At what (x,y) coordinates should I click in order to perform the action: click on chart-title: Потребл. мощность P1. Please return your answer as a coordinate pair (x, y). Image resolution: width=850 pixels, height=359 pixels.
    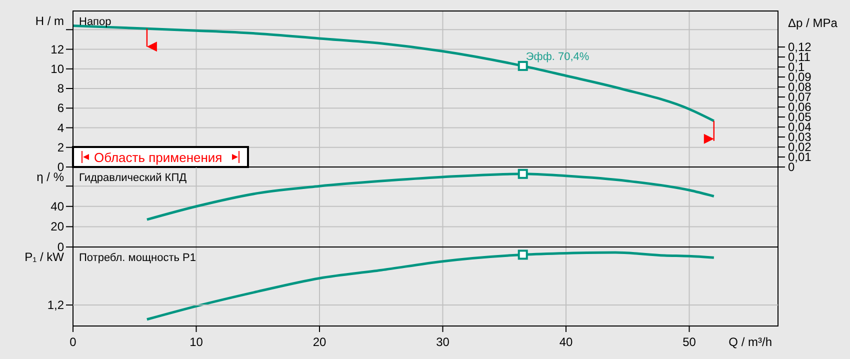
    Looking at the image, I should click on (137, 258).